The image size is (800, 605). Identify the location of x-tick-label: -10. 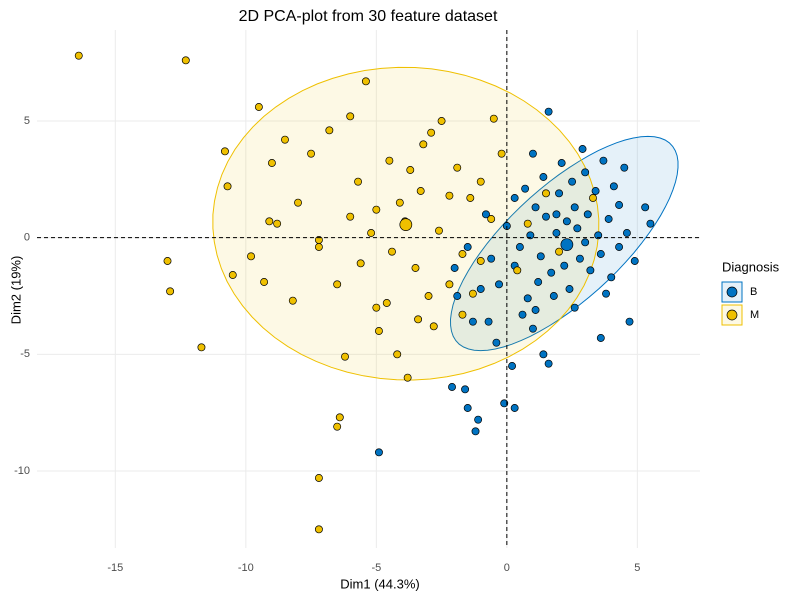
(246, 568).